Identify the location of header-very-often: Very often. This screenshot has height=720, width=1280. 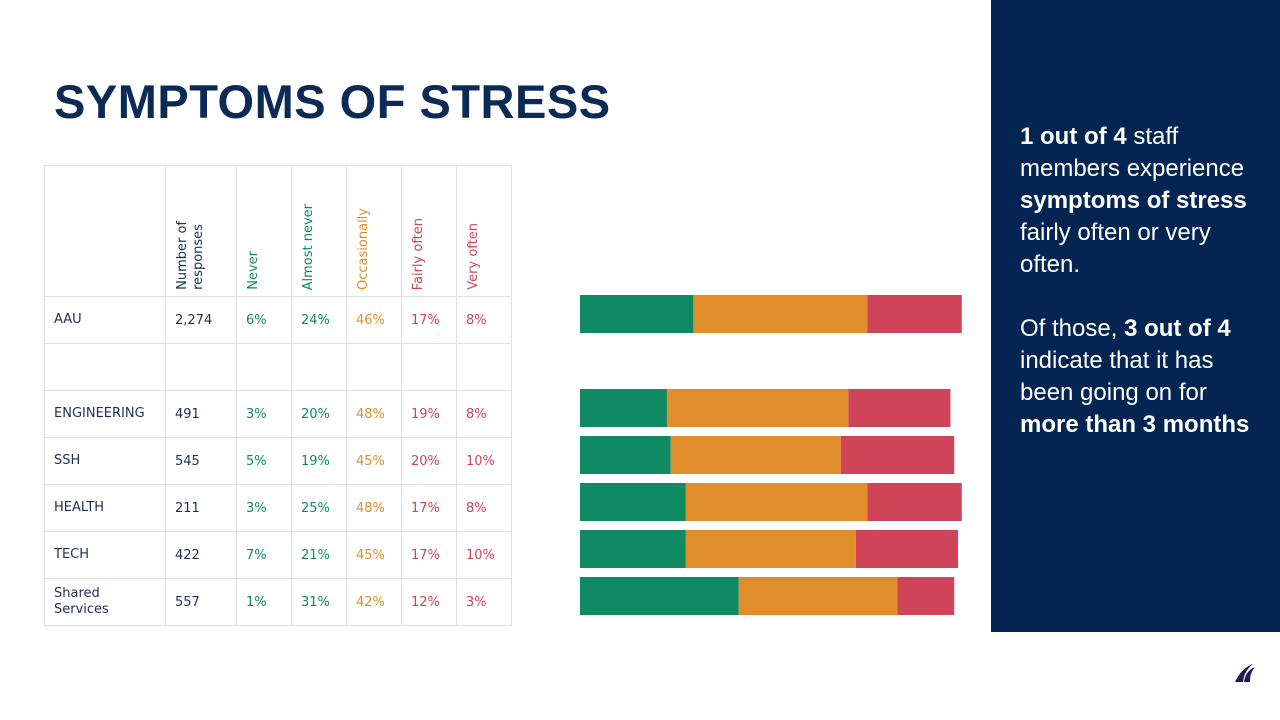
(473, 256).